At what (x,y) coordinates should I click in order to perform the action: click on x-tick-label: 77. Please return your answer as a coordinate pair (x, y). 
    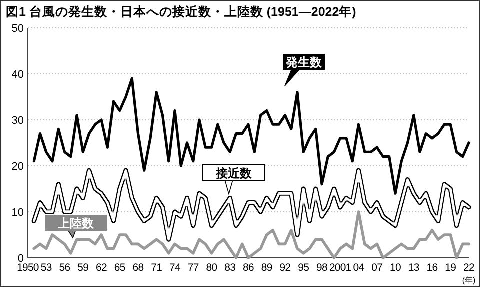
    Looking at the image, I should click on (194, 268).